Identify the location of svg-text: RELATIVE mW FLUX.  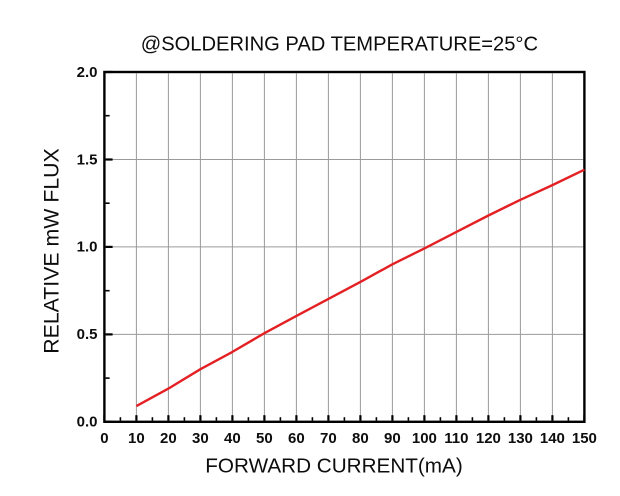
(52, 251).